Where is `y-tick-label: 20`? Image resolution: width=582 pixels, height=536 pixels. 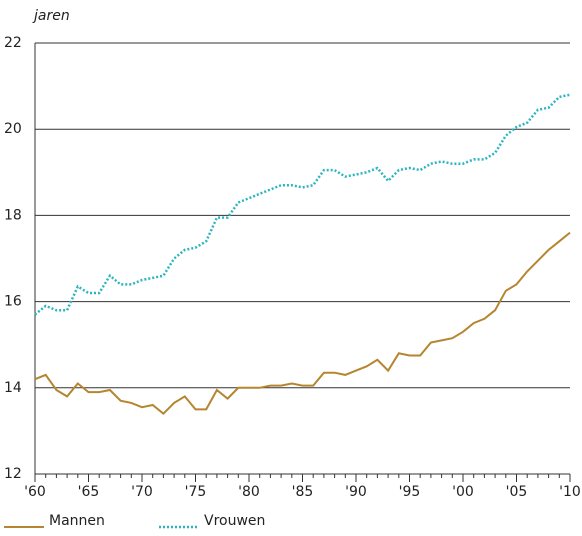 y-tick-label: 20 is located at coordinates (13, 129).